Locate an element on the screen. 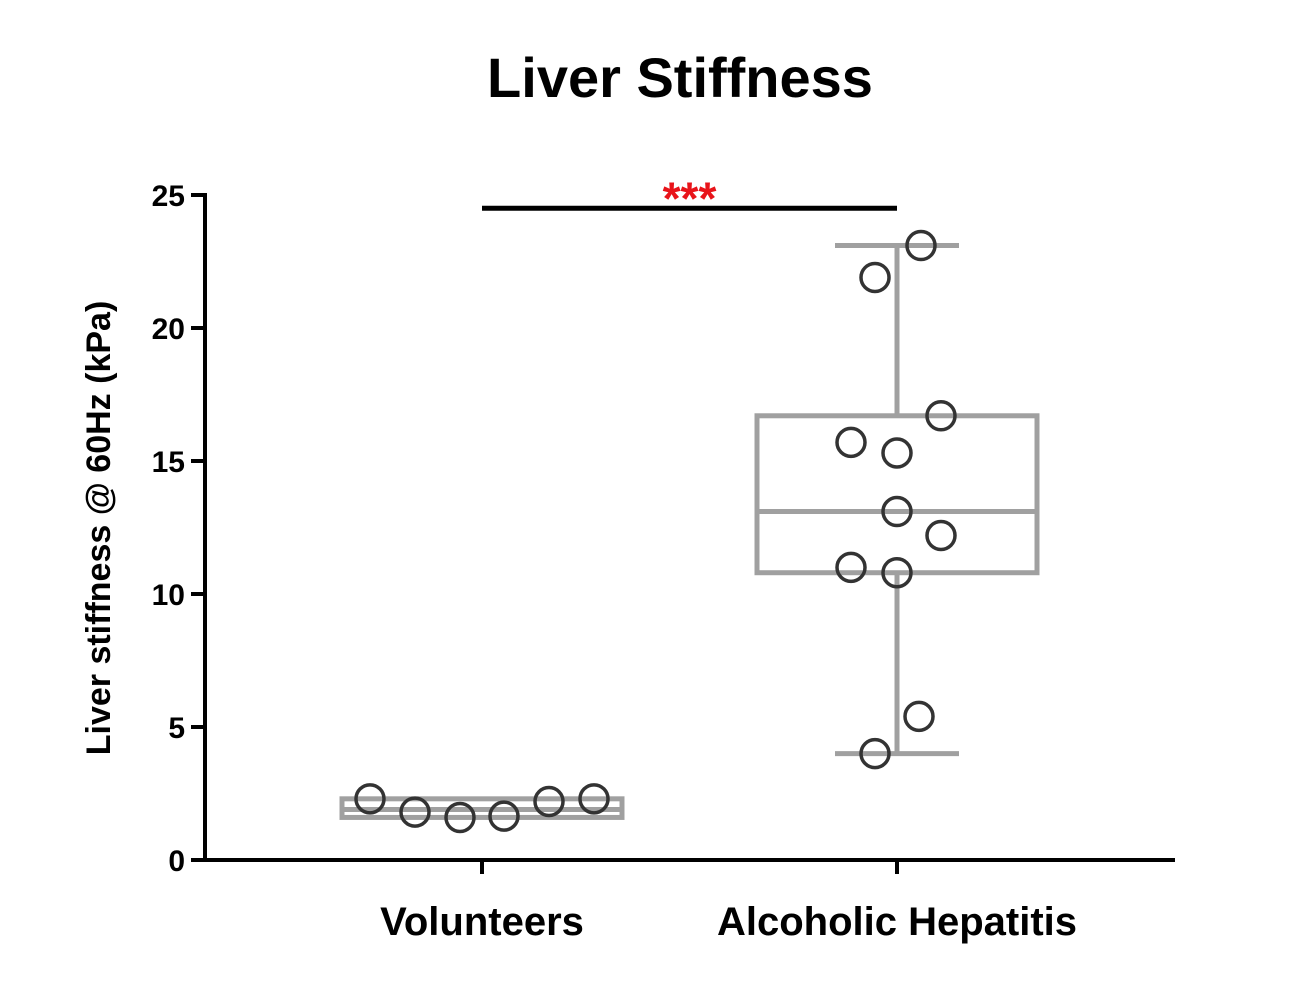  chart-title: Liver Stiffness is located at coordinates (680, 77).